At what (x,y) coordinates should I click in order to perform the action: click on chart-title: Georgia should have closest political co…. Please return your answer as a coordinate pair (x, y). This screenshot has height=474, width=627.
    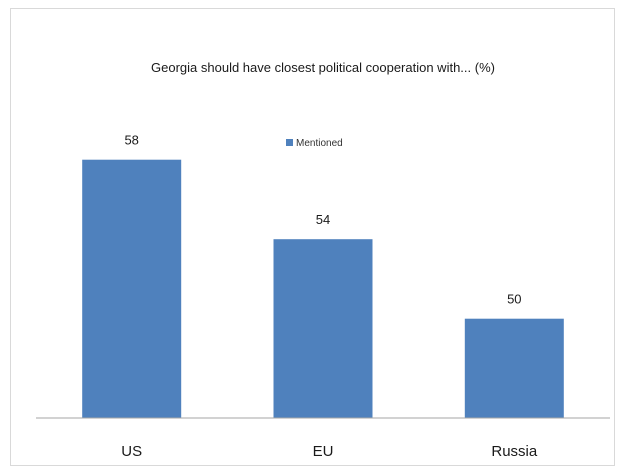
    Looking at the image, I should click on (323, 67).